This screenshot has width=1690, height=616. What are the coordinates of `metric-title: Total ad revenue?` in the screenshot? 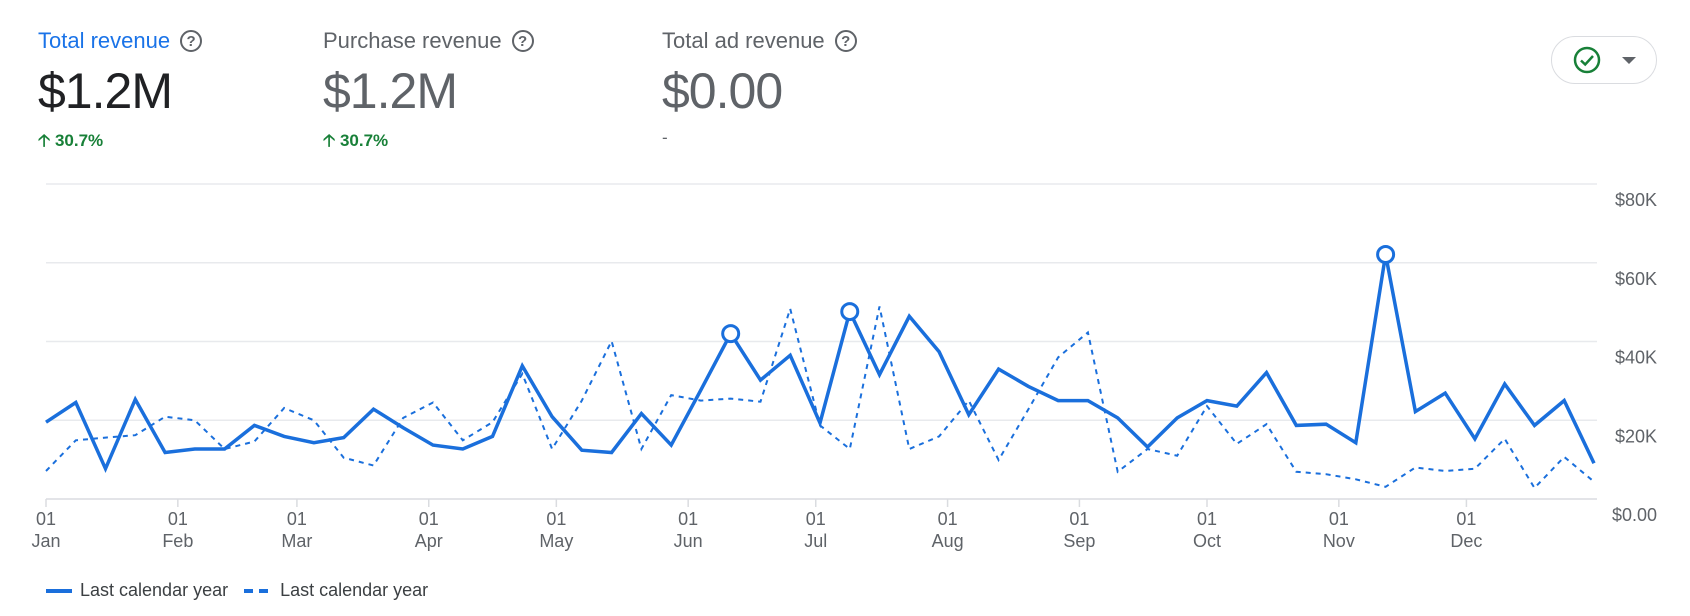 It's located at (759, 41).